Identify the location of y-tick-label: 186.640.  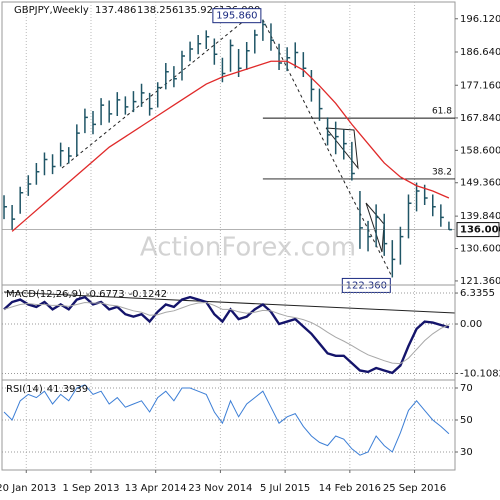
(480, 52).